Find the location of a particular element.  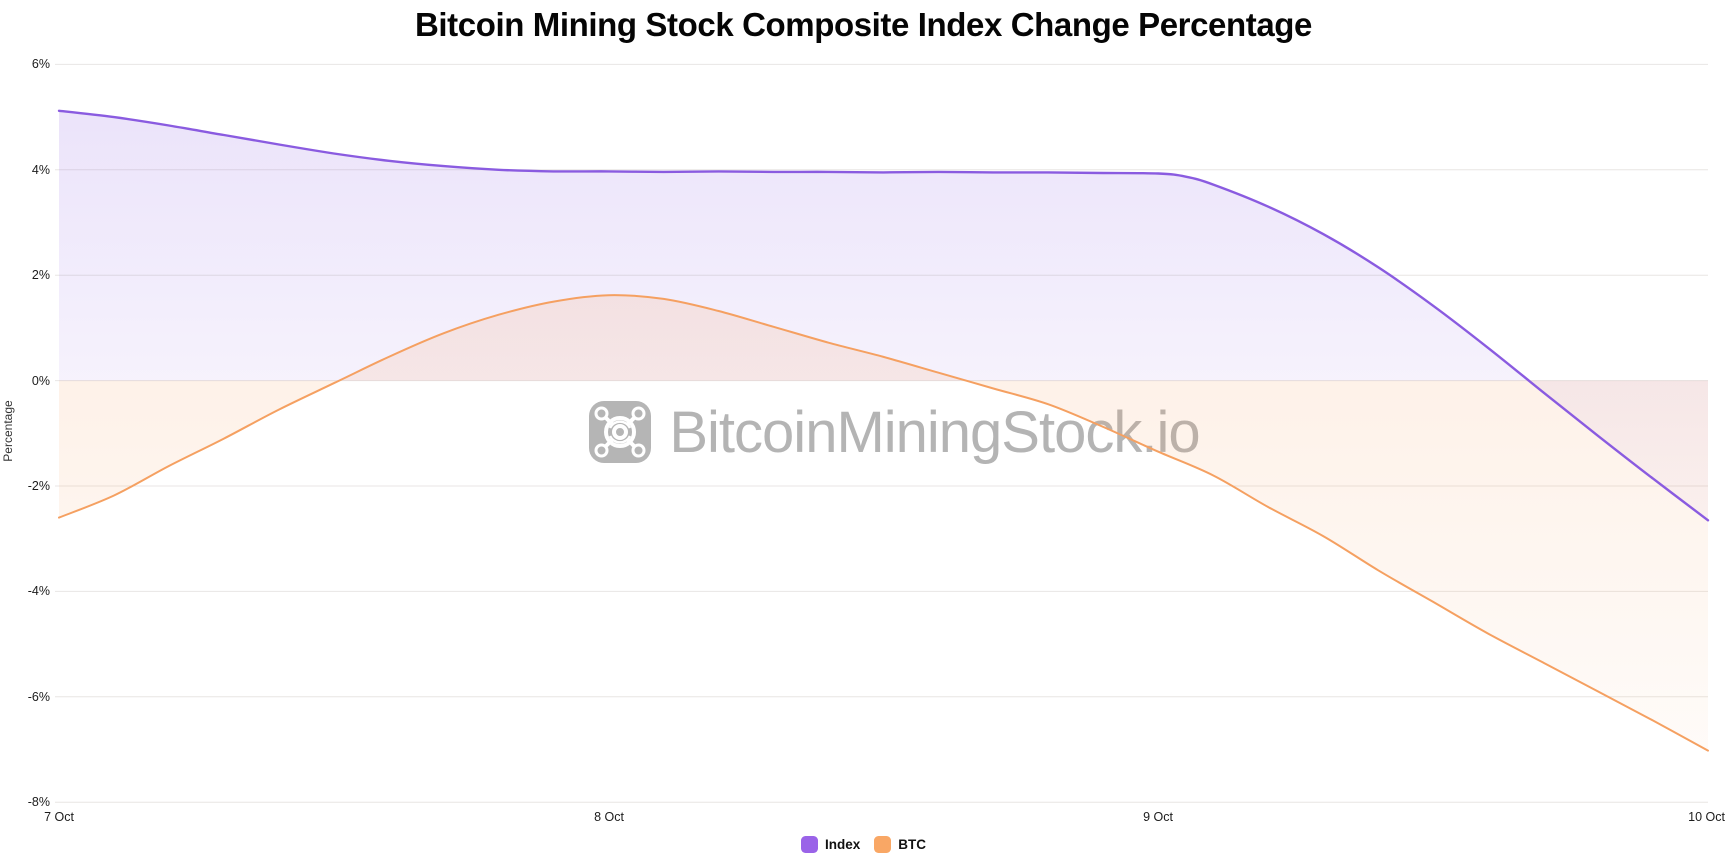

legend-item-index: Index is located at coordinates (830, 844).